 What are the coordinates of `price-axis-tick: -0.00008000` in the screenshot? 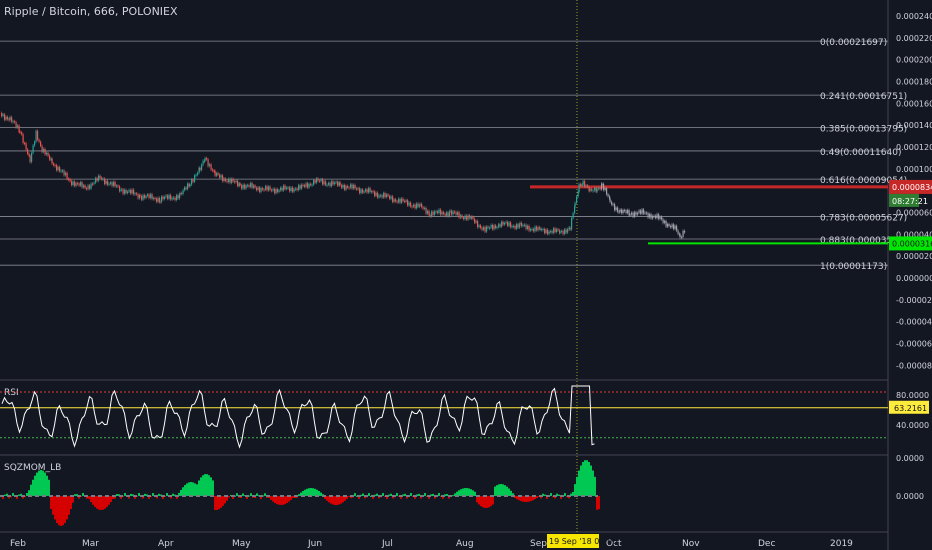 It's located at (914, 365).